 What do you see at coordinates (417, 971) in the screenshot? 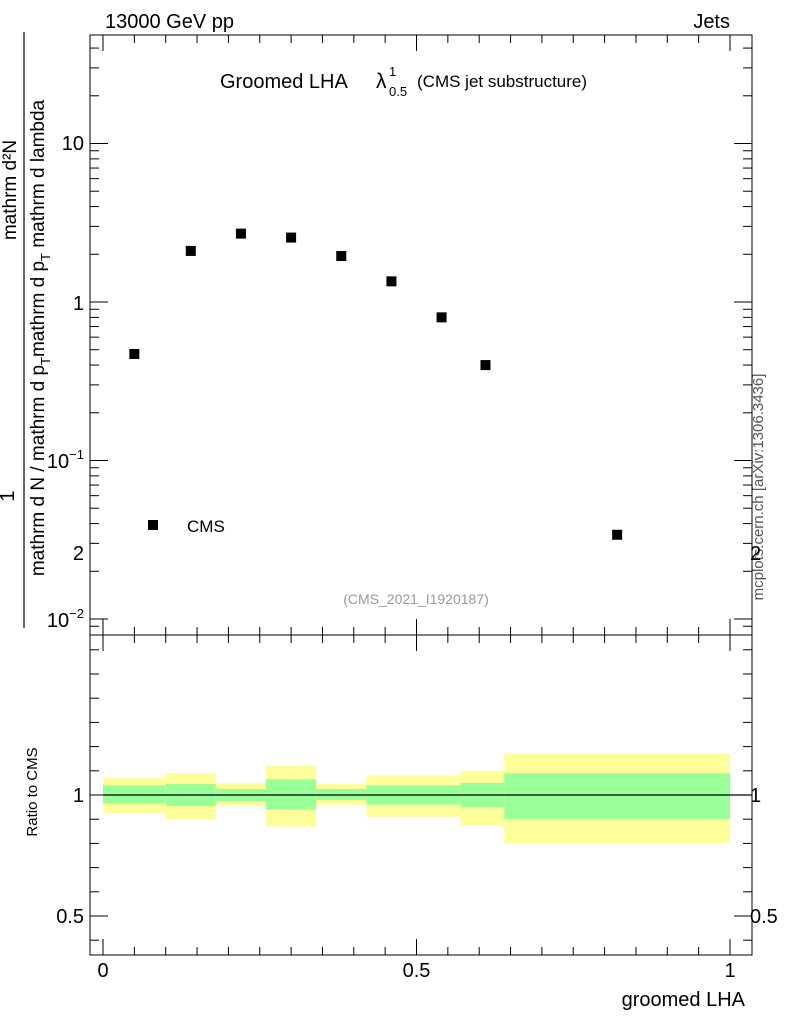
I see `x-tick-label: 0.5` at bounding box center [417, 971].